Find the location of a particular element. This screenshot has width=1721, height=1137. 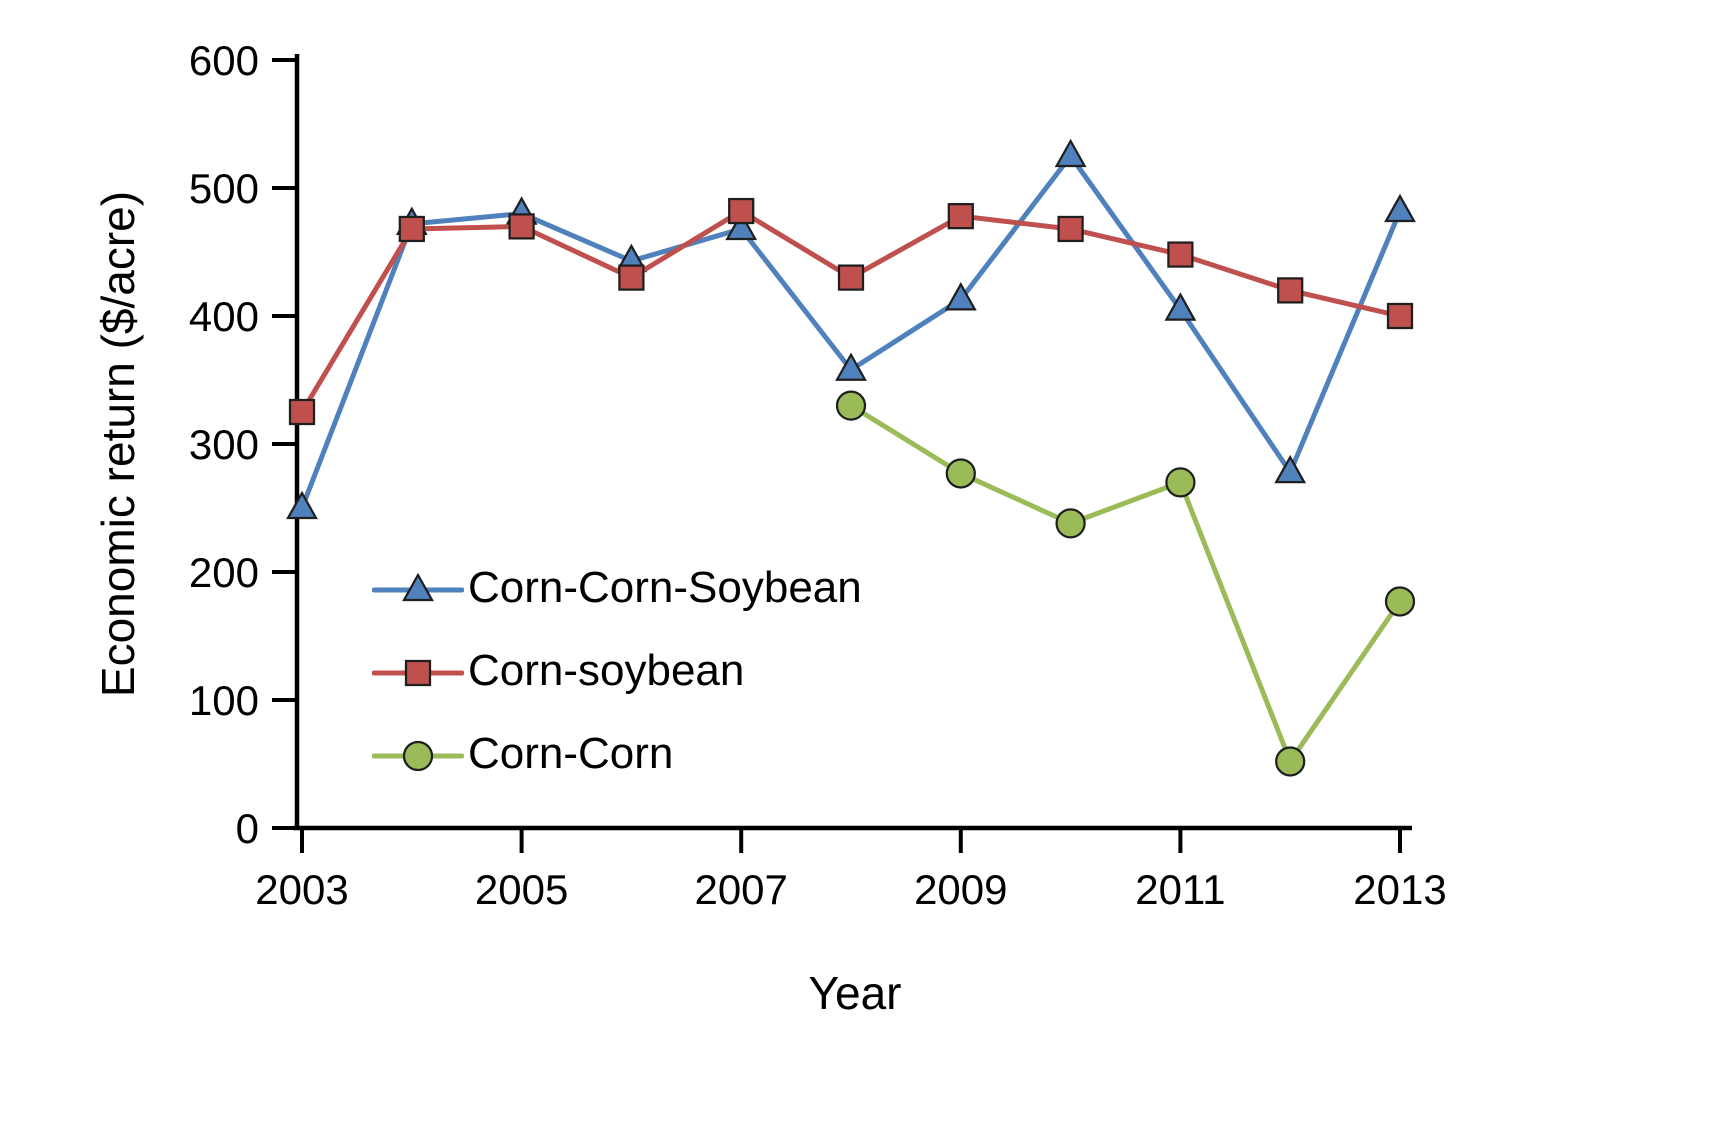

svg-text: 2011 is located at coordinates (1180, 889).